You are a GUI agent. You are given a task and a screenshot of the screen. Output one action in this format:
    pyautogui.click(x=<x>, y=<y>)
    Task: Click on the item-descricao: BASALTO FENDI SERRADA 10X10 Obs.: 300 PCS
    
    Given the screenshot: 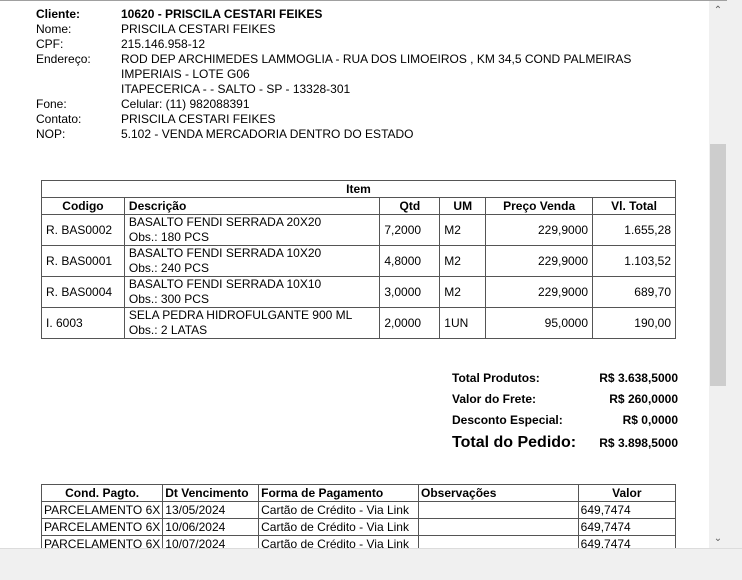 What is the action you would take?
    pyautogui.click(x=252, y=292)
    